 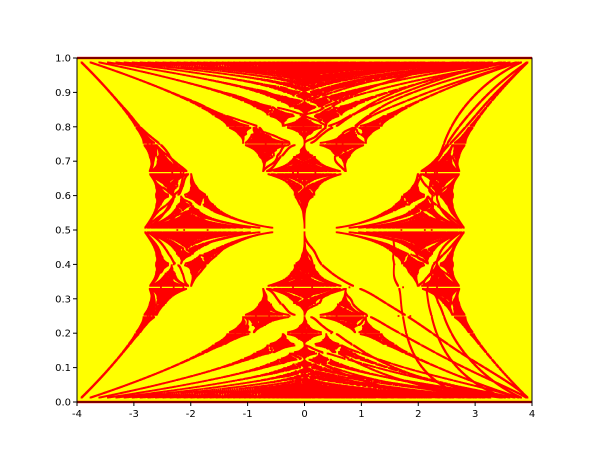 What do you see at coordinates (63, 127) in the screenshot?
I see `y-tick-label: 0.8` at bounding box center [63, 127].